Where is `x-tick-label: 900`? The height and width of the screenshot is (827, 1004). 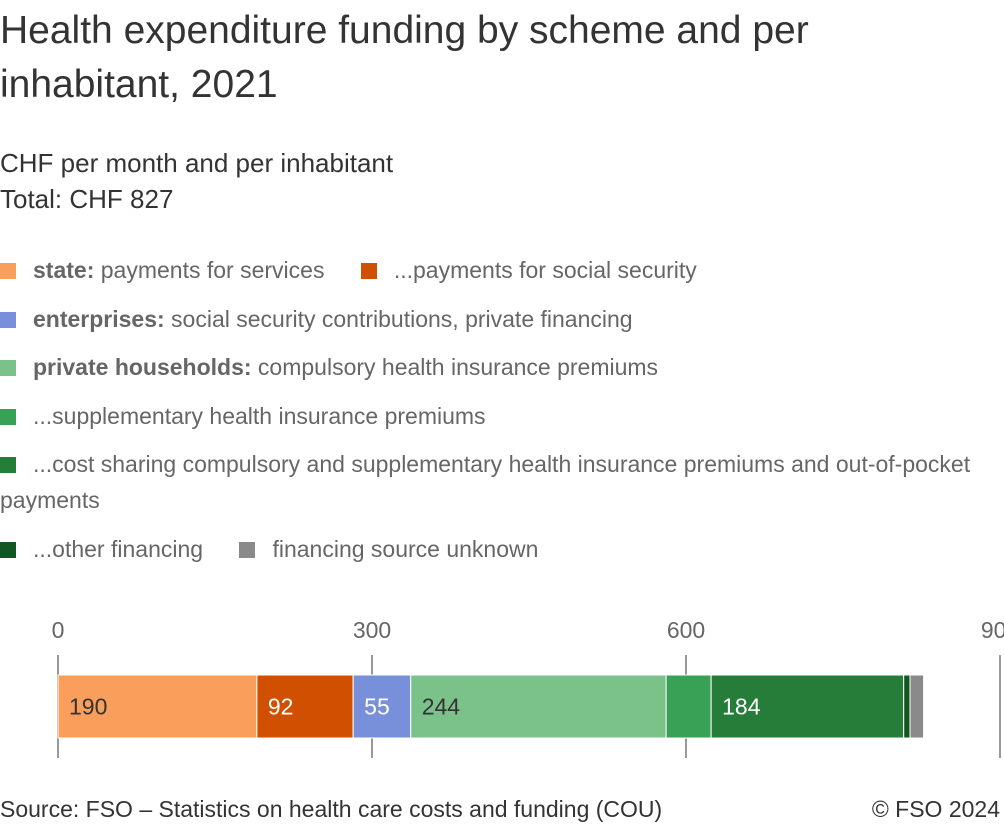
x-tick-label: 900 is located at coordinates (992, 630).